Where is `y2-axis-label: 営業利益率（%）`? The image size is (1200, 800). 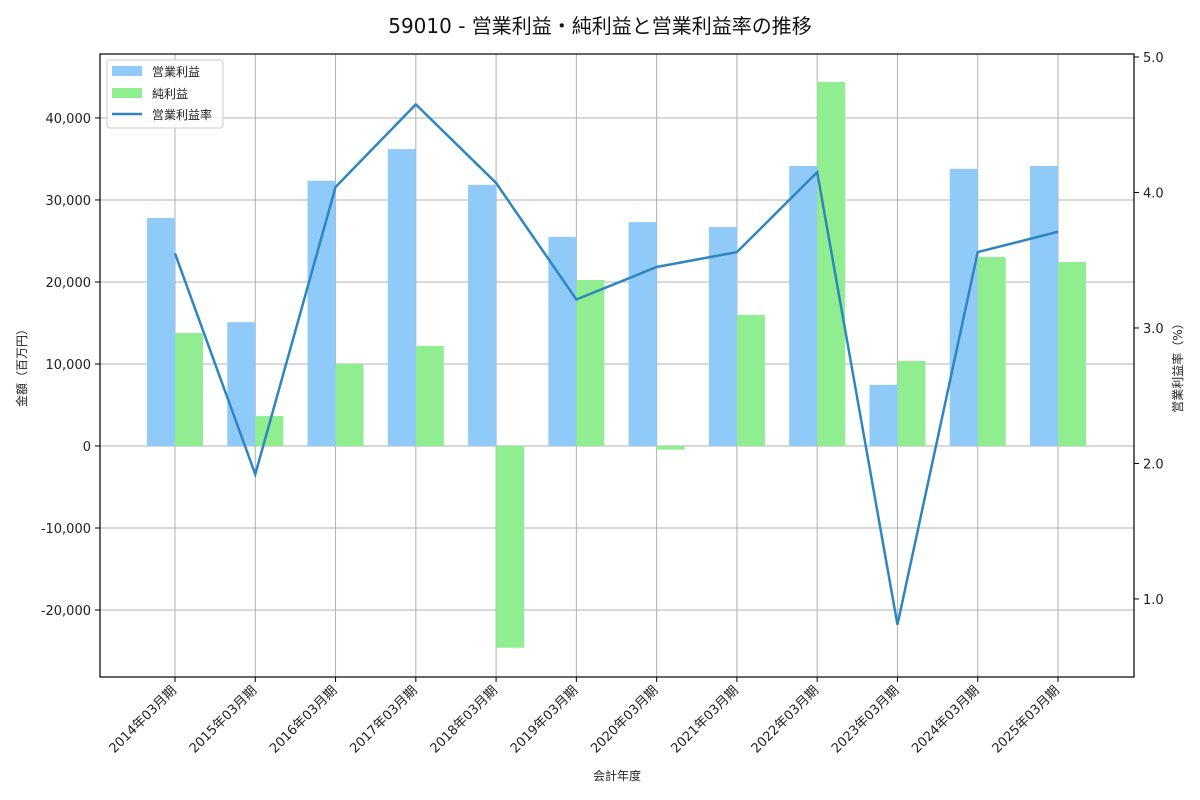
y2-axis-label: 営業利益率（%） is located at coordinates (1177, 364).